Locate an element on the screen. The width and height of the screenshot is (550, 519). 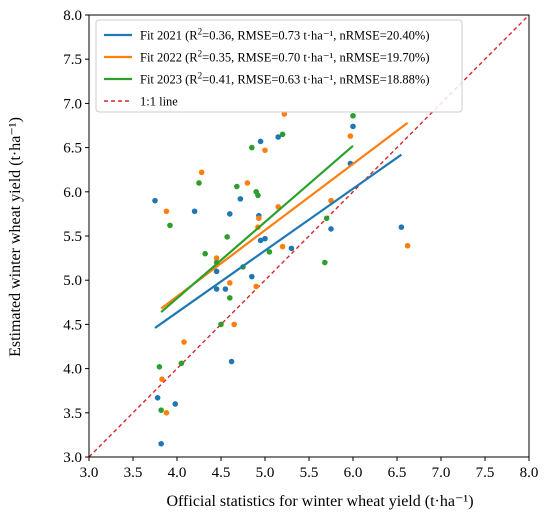
y-tick-label: 6.0 is located at coordinates (72, 193).